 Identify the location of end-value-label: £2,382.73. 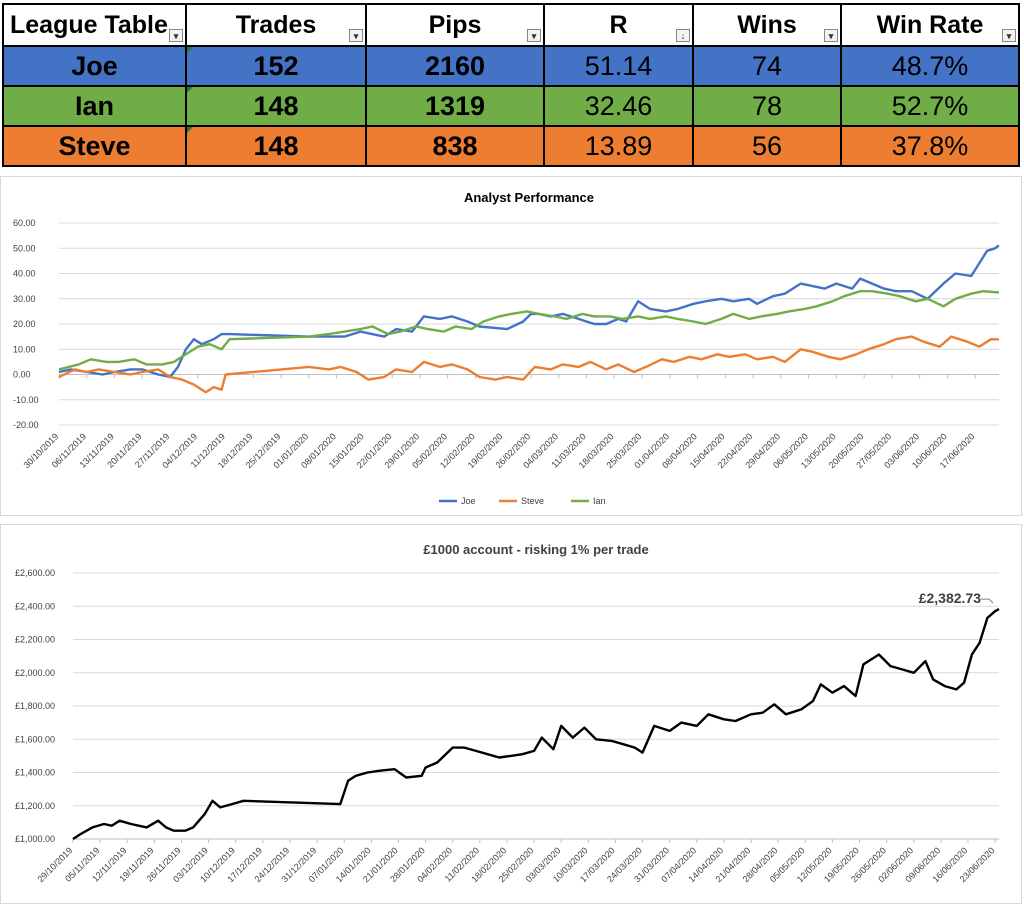
(950, 598).